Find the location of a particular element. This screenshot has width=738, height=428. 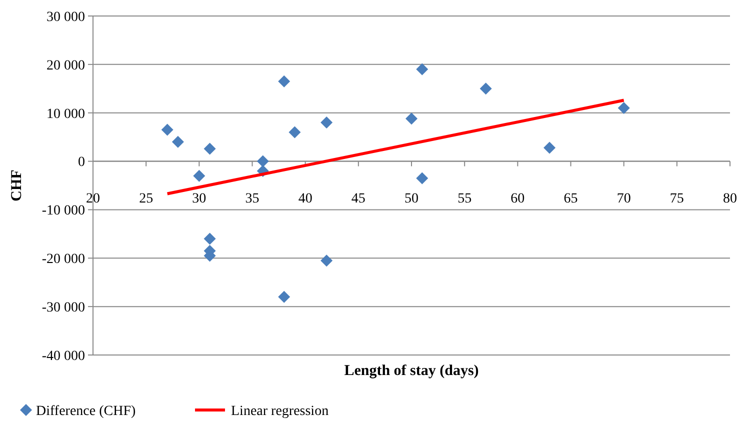

legend-label: Difference (CHF) is located at coordinates (86, 411).